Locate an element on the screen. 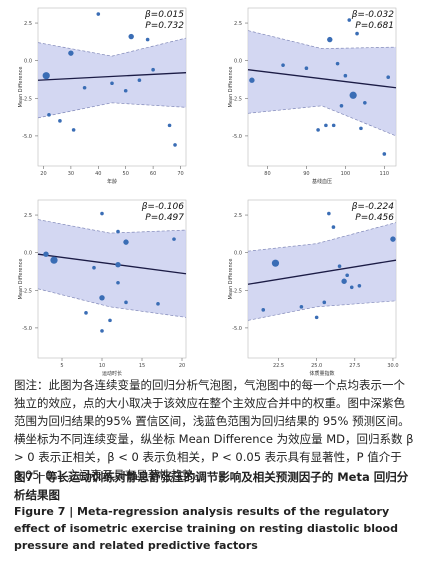 The width and height of the screenshot is (429, 565). x-tick-label: 25.0 is located at coordinates (316, 366).